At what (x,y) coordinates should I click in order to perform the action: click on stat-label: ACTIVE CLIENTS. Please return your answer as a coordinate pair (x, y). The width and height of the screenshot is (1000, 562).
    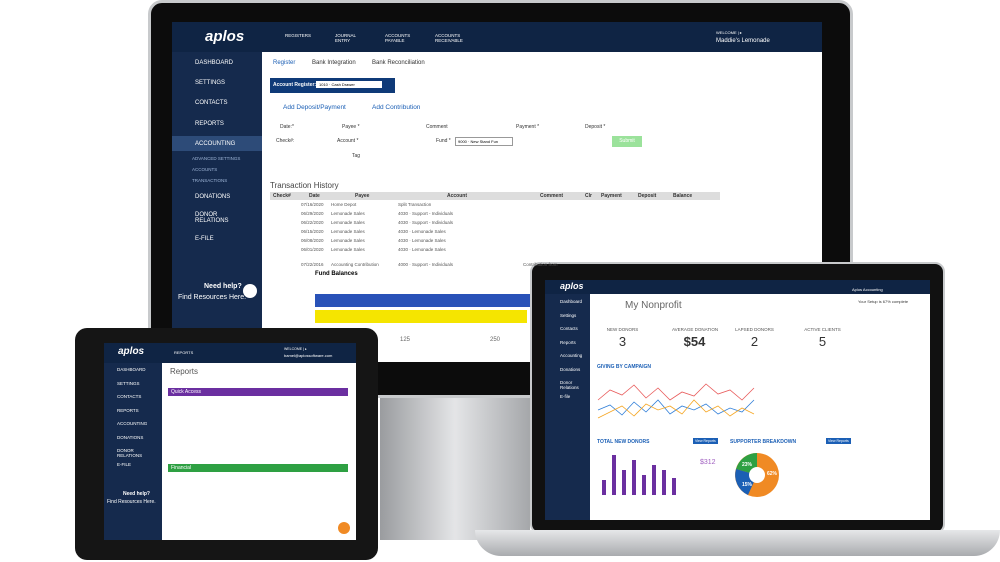
    Looking at the image, I should click on (822, 329).